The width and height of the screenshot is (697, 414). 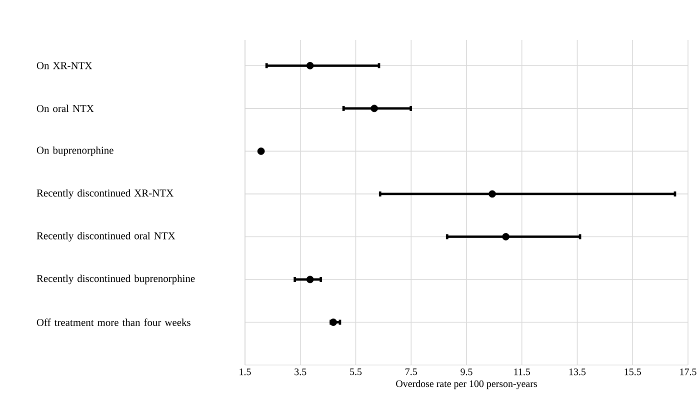 I want to click on x-tick-label: 1.5, so click(x=245, y=372).